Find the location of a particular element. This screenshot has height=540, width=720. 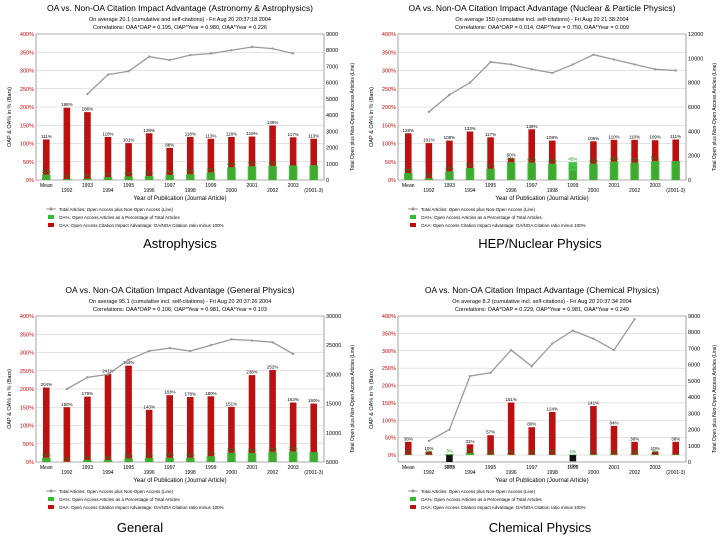

y-tick-label-right: 2000 is located at coordinates (694, 157).